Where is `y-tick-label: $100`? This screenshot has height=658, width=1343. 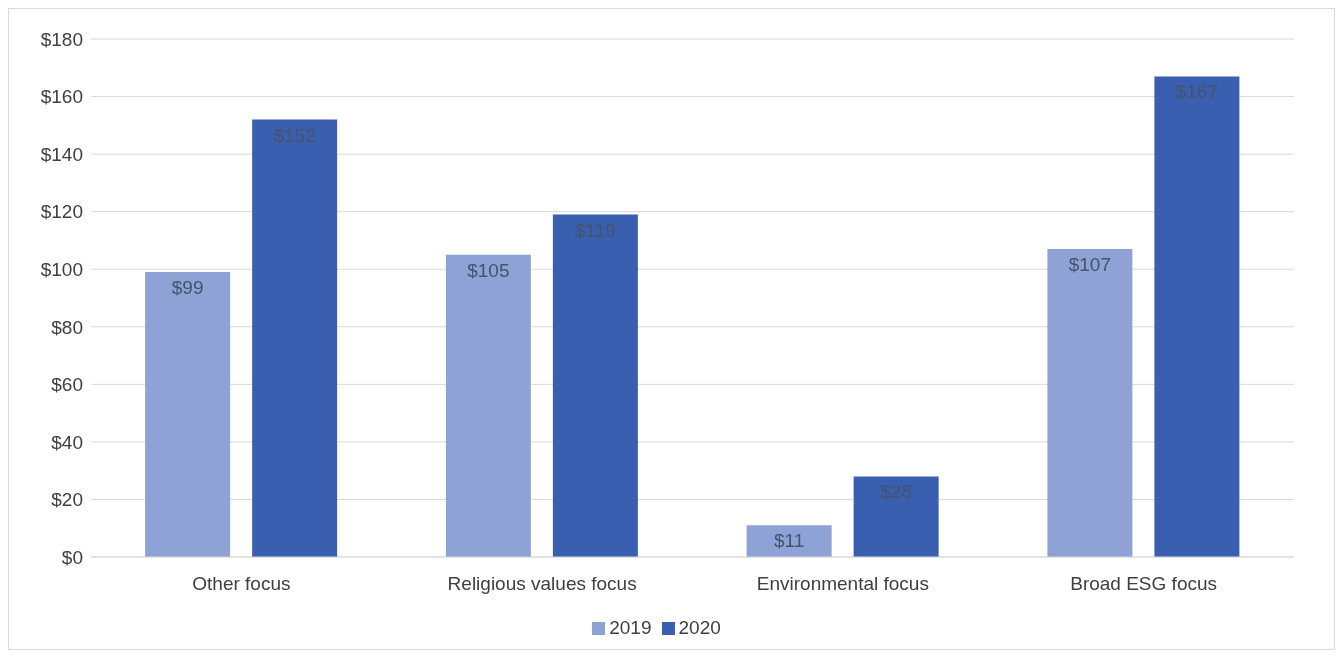 y-tick-label: $100 is located at coordinates (61, 269).